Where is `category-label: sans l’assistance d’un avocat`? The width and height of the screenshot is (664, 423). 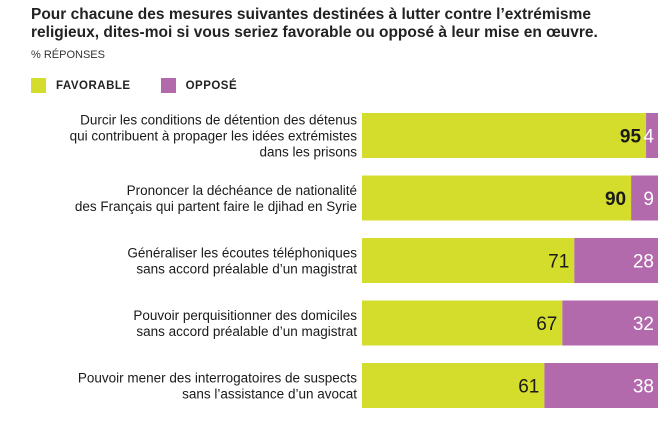 category-label: sans l’assistance d’un avocat is located at coordinates (269, 394).